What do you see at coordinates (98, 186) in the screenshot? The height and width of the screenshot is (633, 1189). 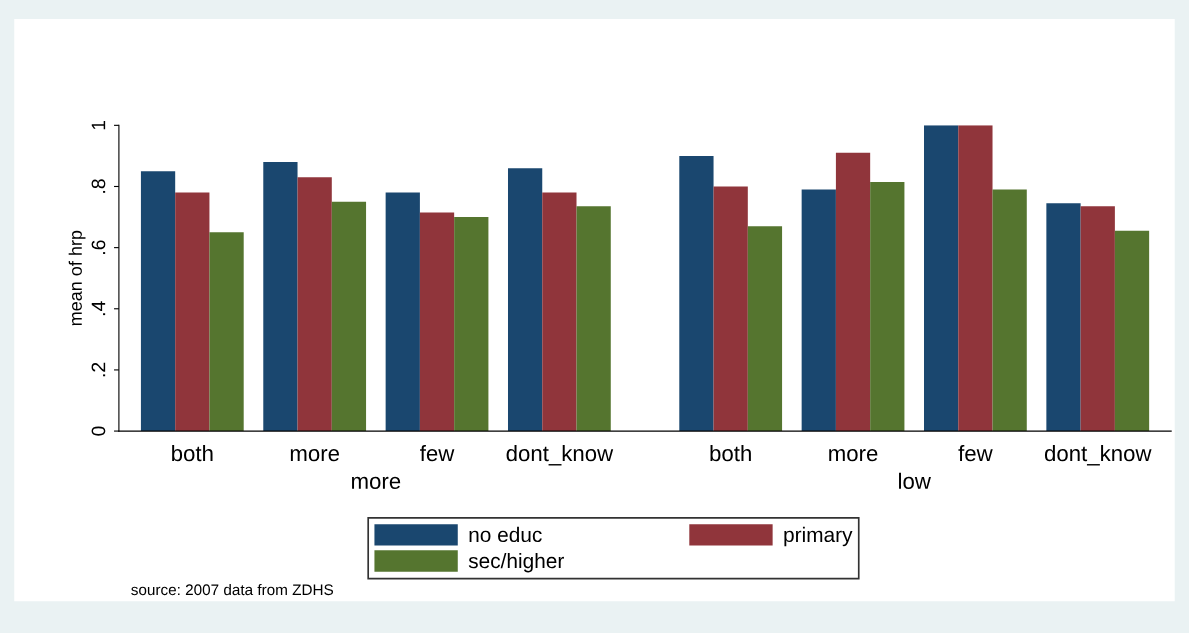 I see `y-tick-label: .8` at bounding box center [98, 186].